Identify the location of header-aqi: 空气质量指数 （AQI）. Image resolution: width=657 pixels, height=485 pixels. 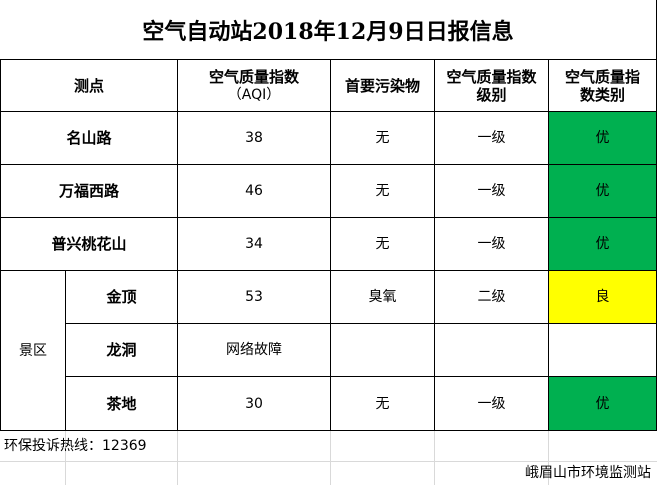
(254, 85).